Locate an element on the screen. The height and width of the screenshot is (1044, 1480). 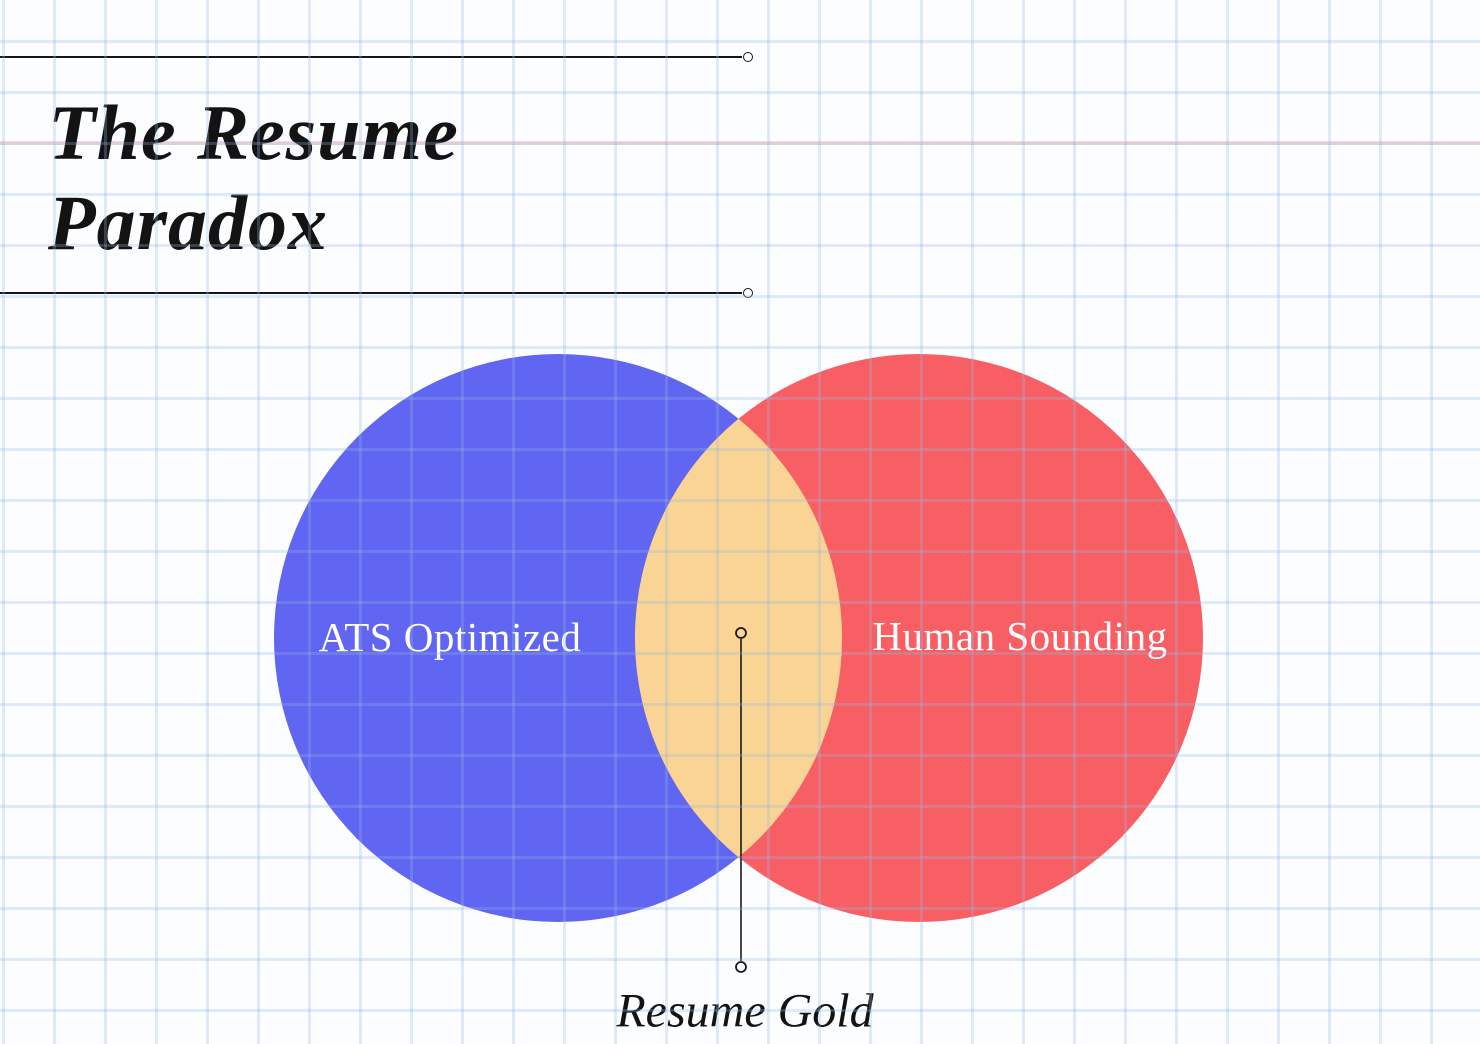
top-rule is located at coordinates (376, 57).